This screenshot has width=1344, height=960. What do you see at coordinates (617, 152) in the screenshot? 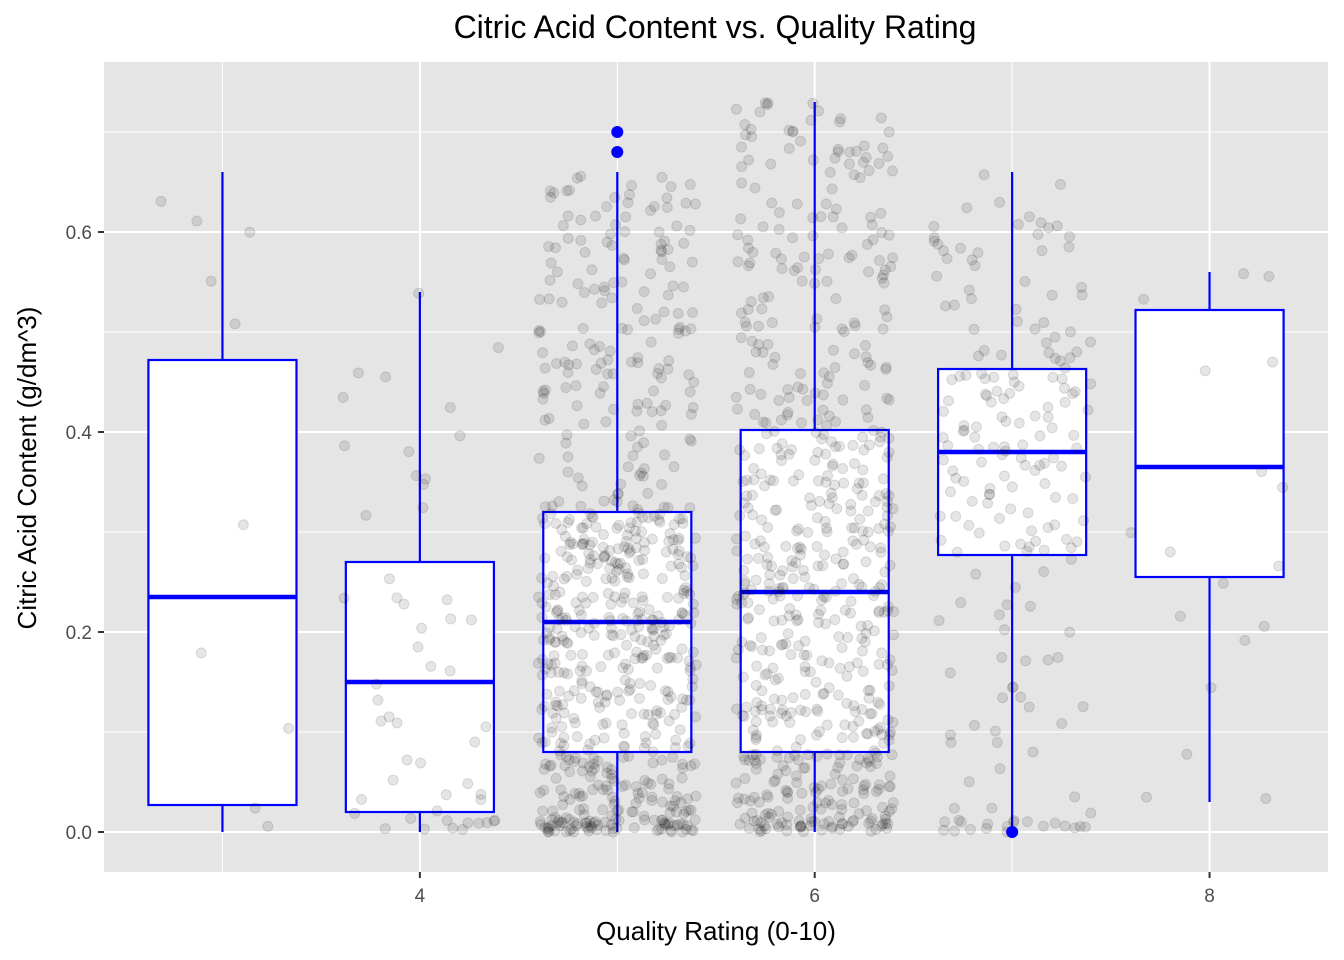
I see `outlier-point` at bounding box center [617, 152].